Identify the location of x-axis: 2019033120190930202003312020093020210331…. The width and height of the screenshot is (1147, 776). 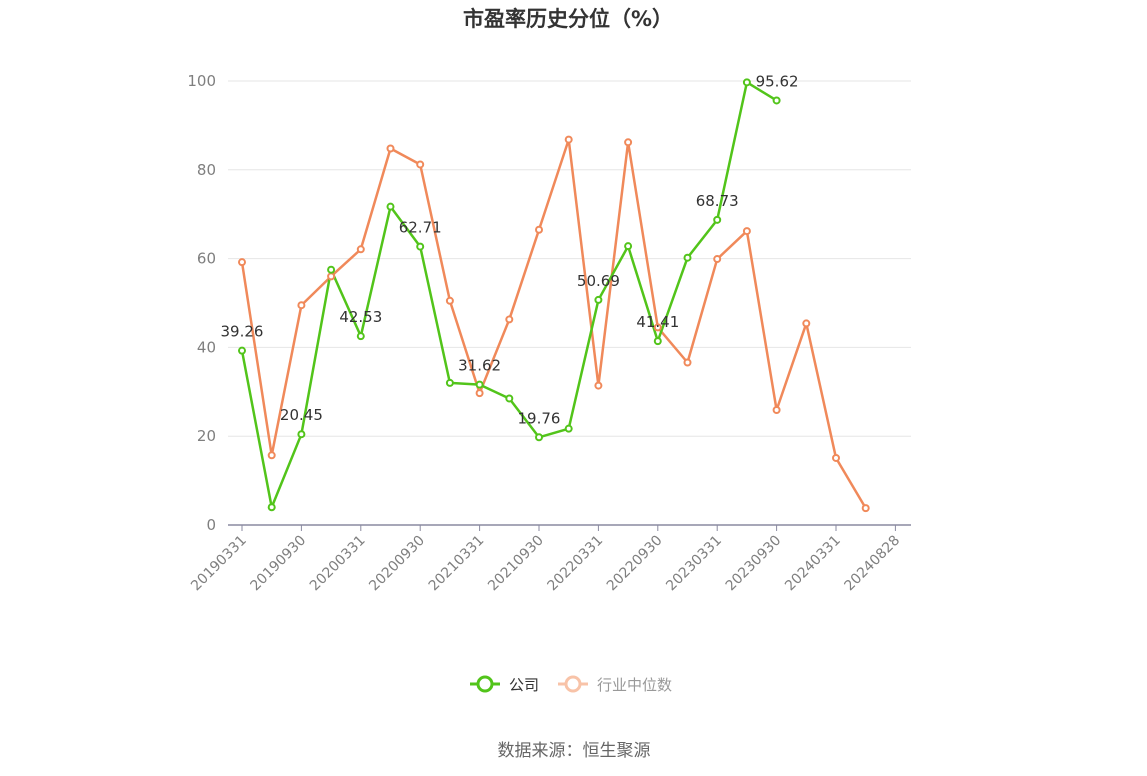
(549, 559).